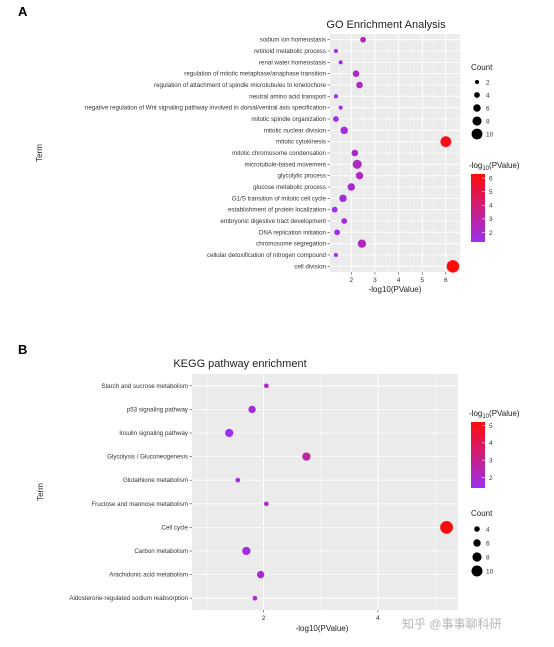 The height and width of the screenshot is (647, 554). I want to click on size-legend-label: 2, so click(488, 82).